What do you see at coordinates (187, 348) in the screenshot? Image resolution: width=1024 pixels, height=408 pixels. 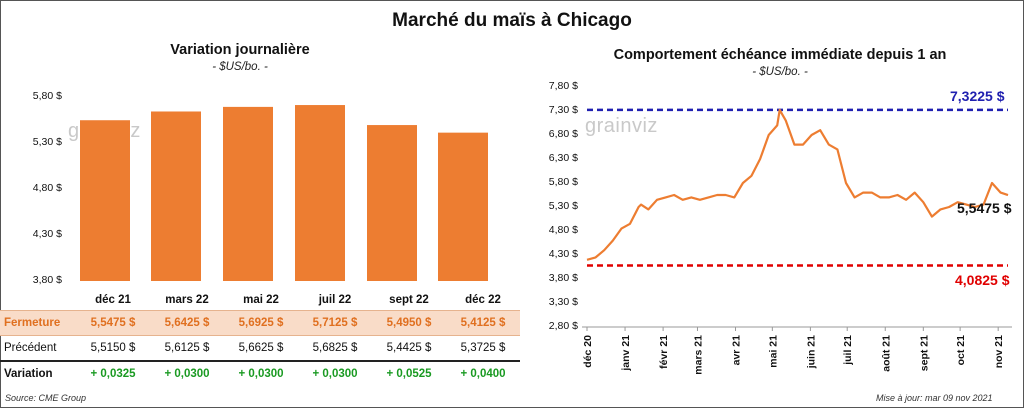 I see `previous-value: 5,6125 $` at bounding box center [187, 348].